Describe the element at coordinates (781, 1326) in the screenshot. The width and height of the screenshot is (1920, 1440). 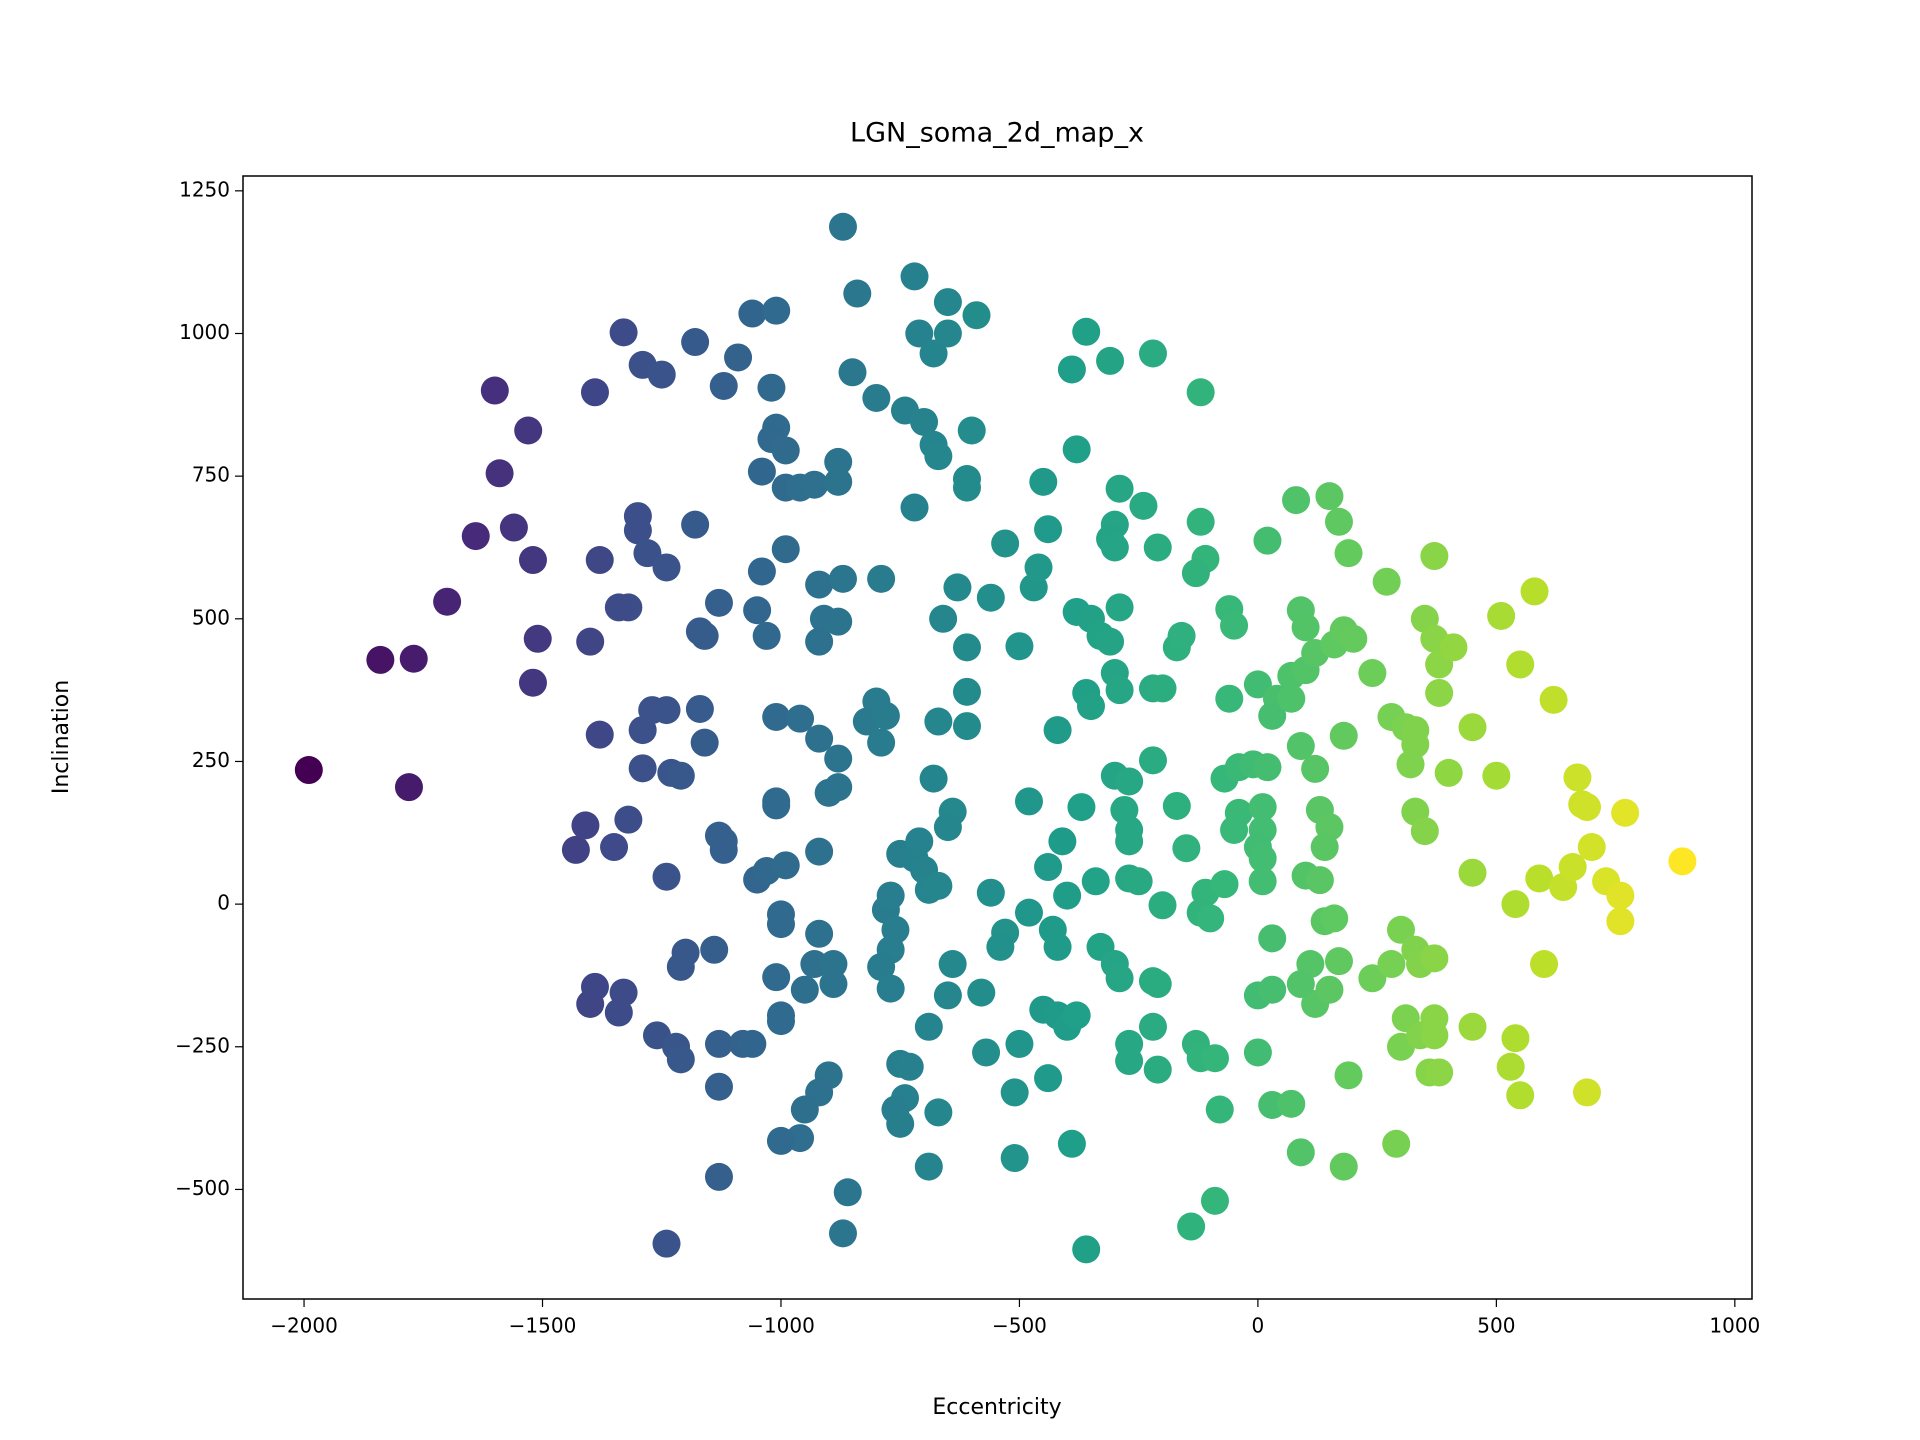
I see `x-tick-label: −1000` at that location.